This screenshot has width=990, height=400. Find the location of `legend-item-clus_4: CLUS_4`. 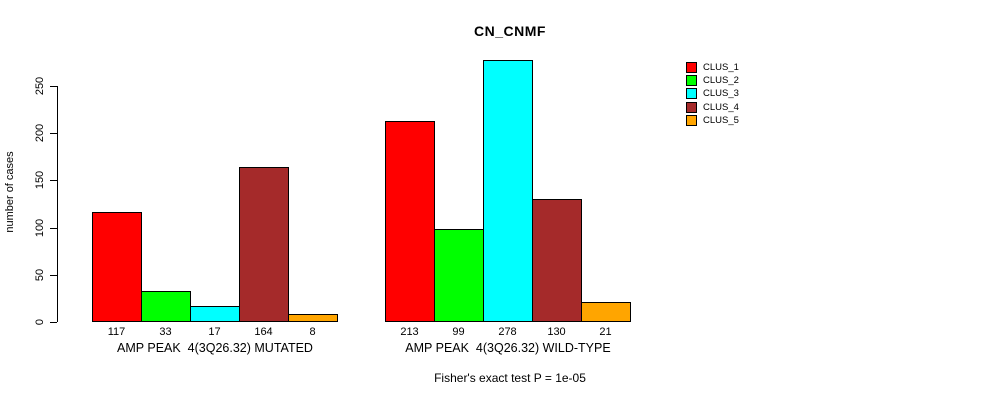

legend-item-clus_4: CLUS_4 is located at coordinates (712, 107).